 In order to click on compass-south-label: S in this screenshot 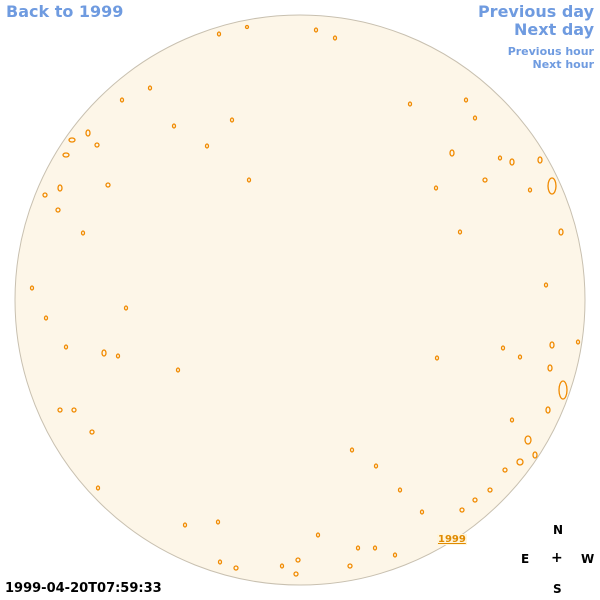, I will do `click(557, 589)`.